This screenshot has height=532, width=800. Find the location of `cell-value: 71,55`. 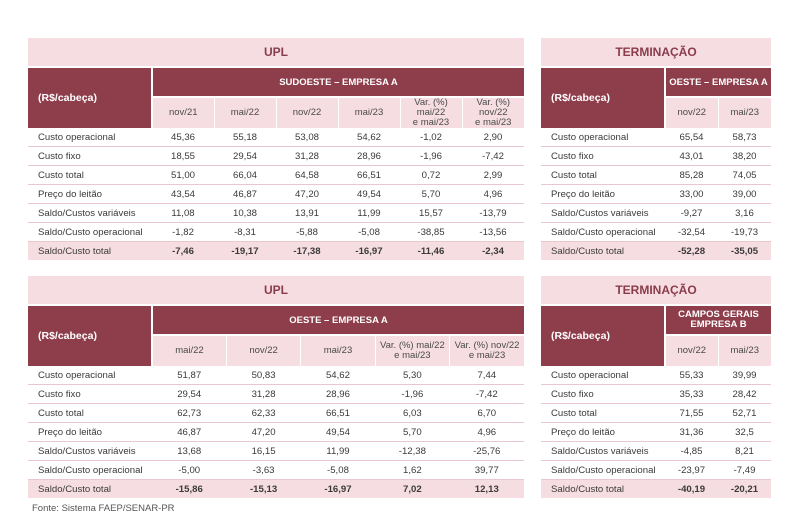

cell-value: 71,55 is located at coordinates (691, 413).